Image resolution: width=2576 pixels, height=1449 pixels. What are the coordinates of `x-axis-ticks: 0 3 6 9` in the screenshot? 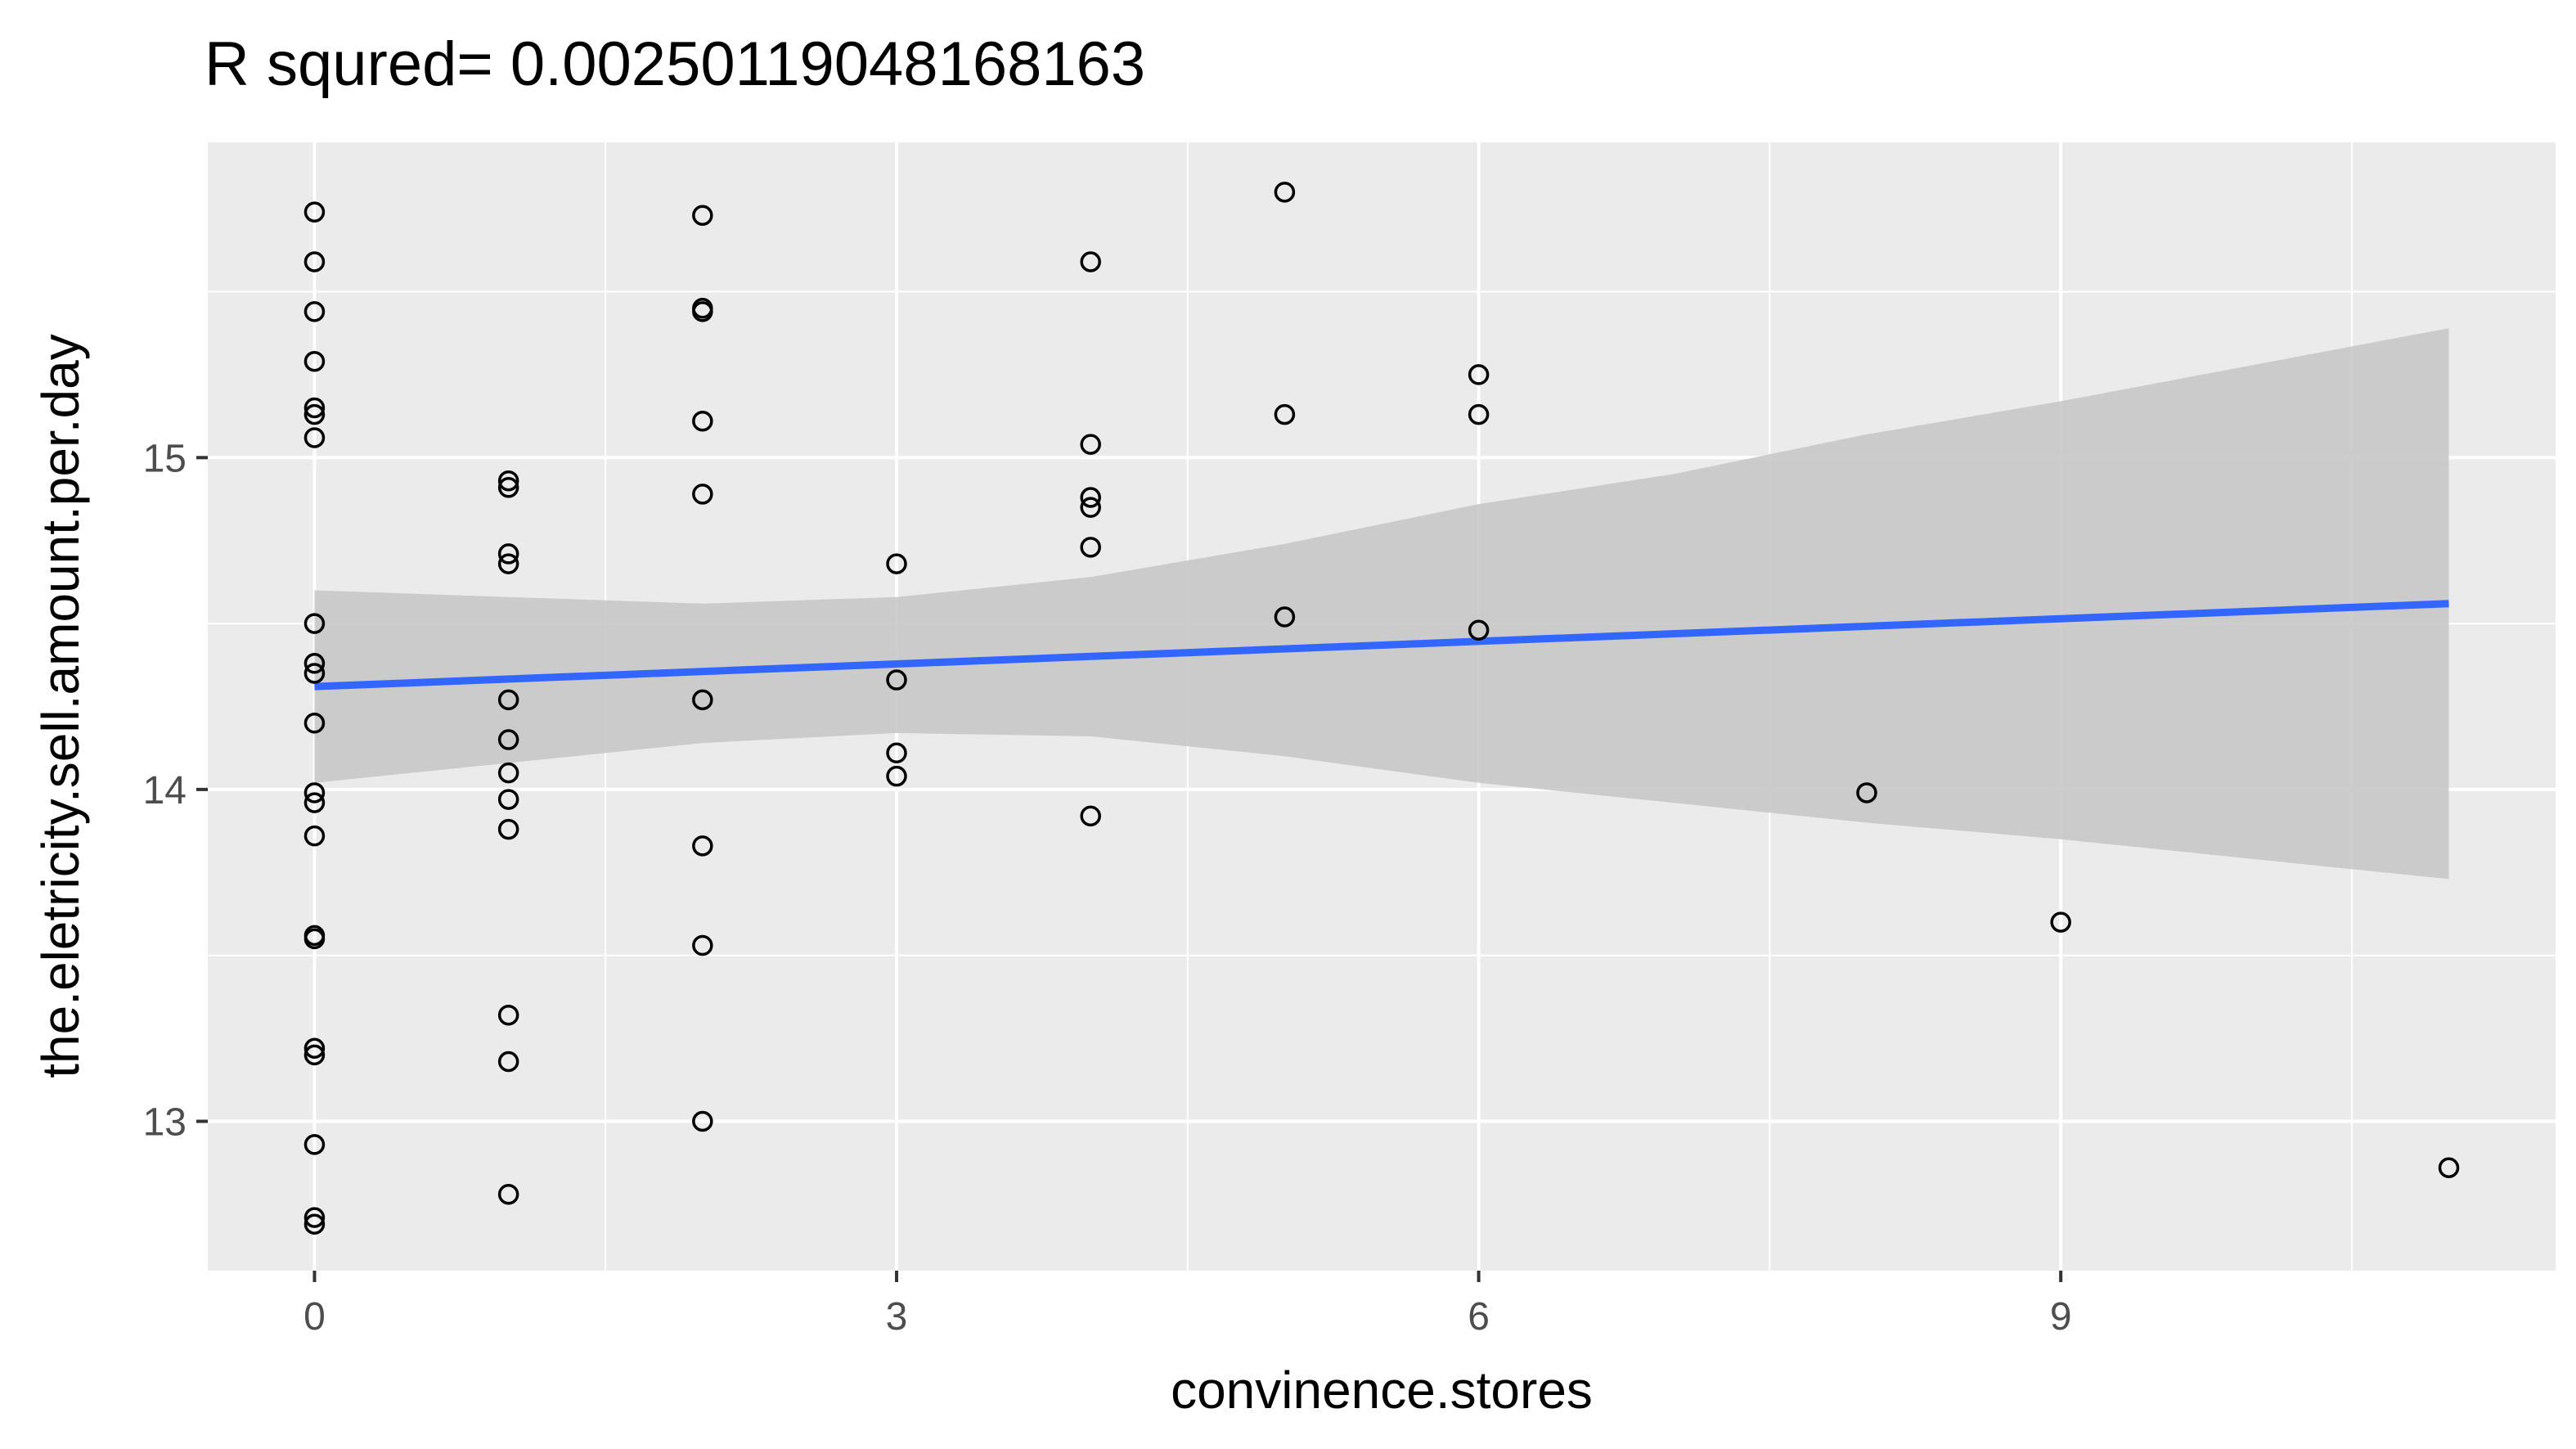 It's located at (1188, 1305).